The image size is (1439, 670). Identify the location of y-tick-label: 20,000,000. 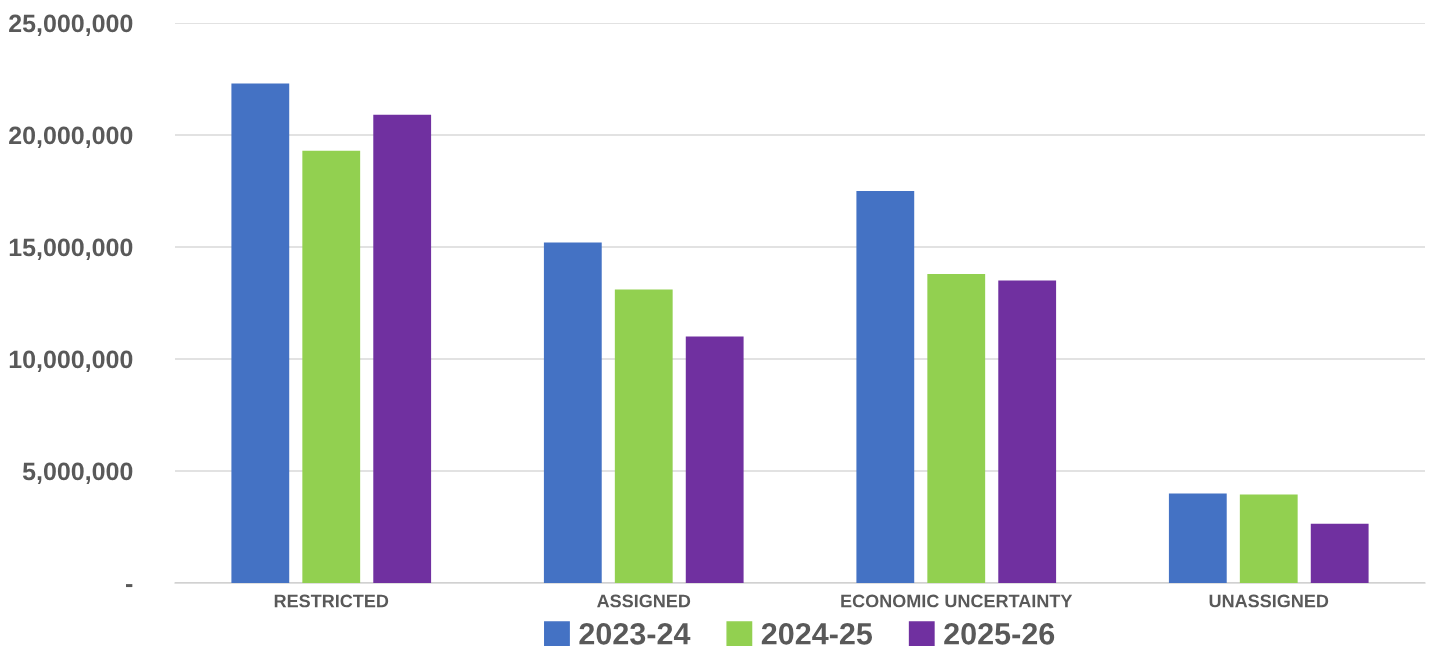
(71, 137).